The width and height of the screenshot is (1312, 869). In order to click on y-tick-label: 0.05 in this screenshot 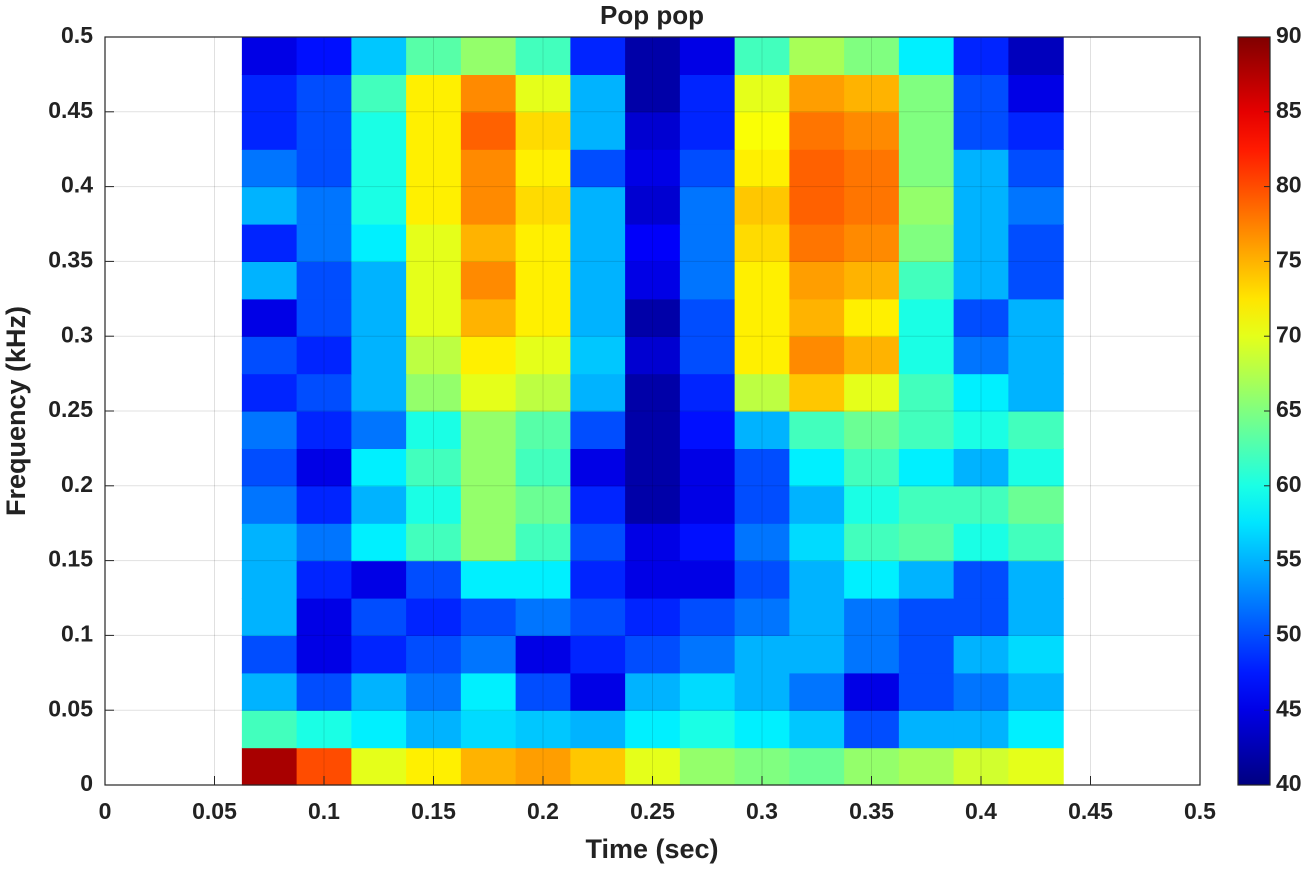, I will do `click(70, 708)`.